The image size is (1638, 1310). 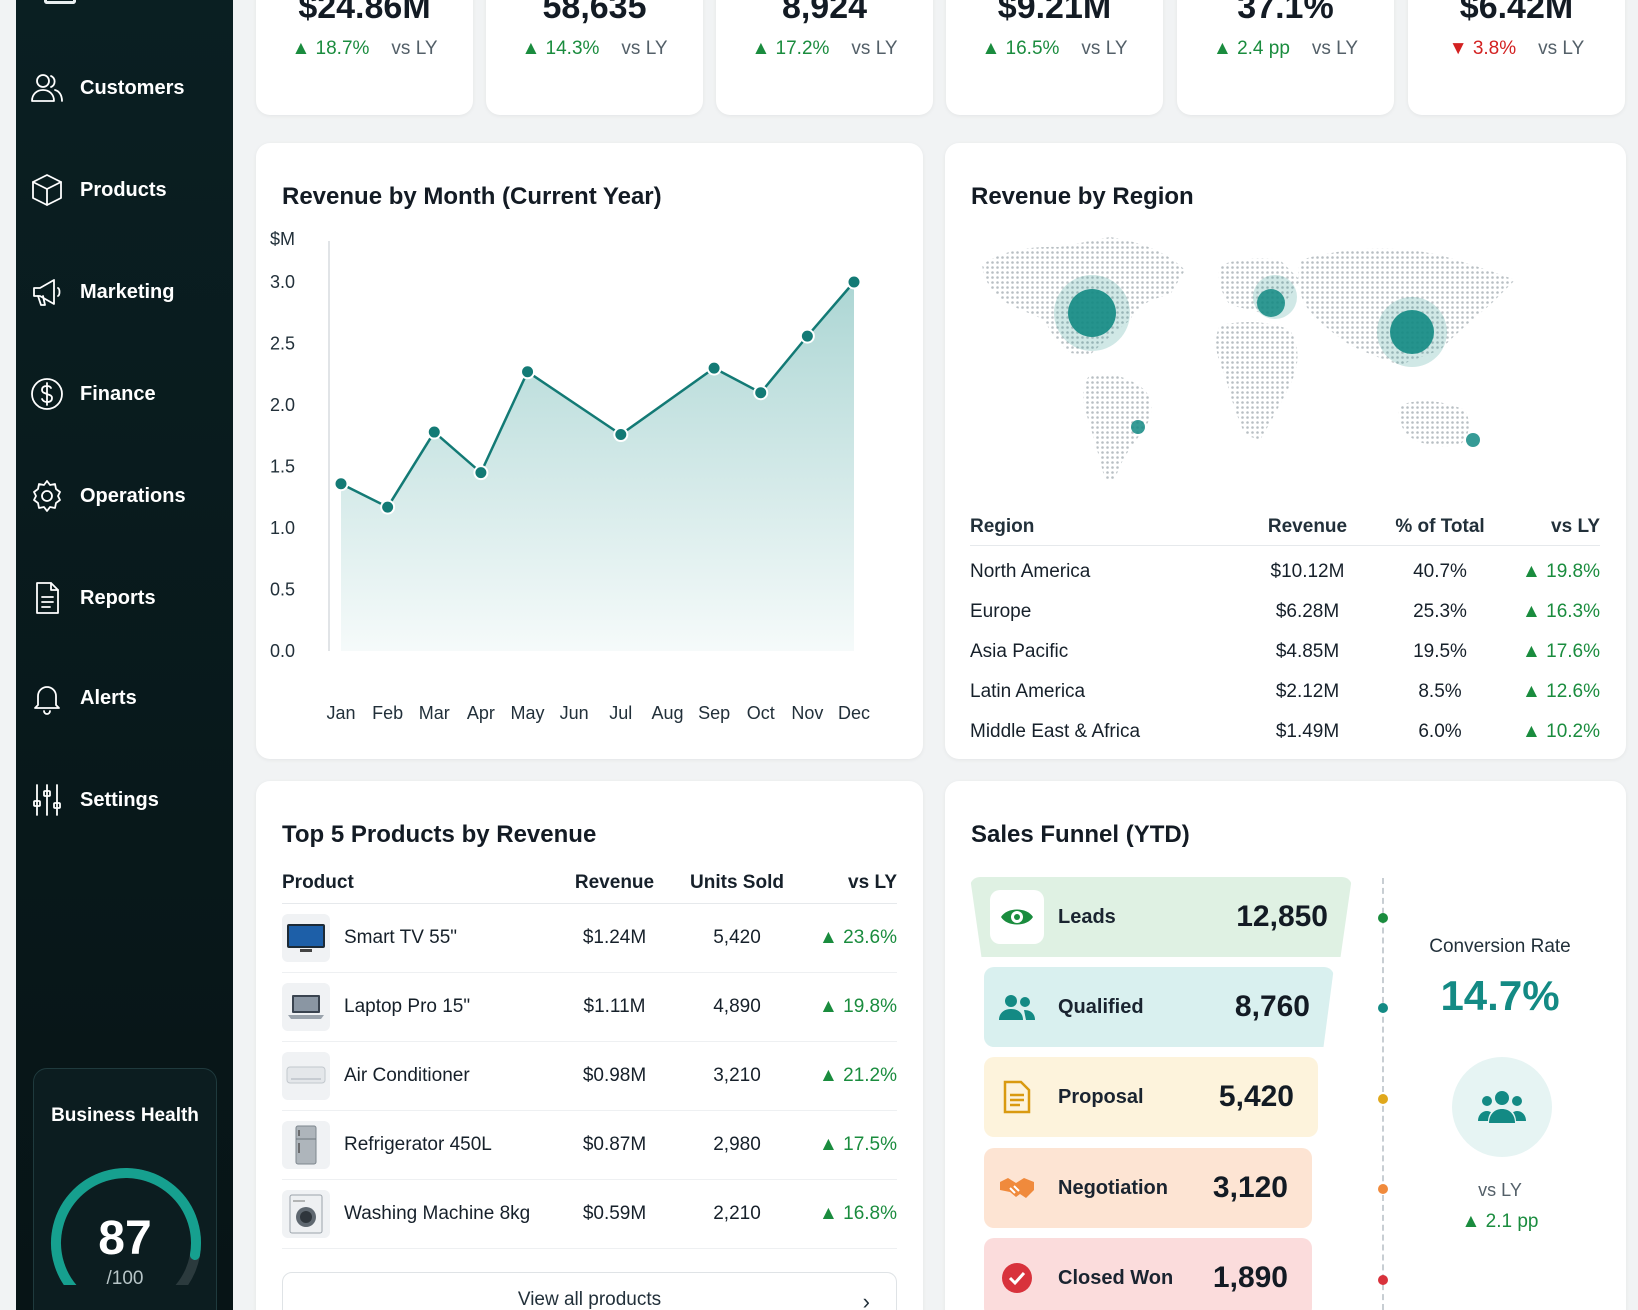 I want to click on funnel-stage-leads: Leads 12,850, so click(x=1161, y=917).